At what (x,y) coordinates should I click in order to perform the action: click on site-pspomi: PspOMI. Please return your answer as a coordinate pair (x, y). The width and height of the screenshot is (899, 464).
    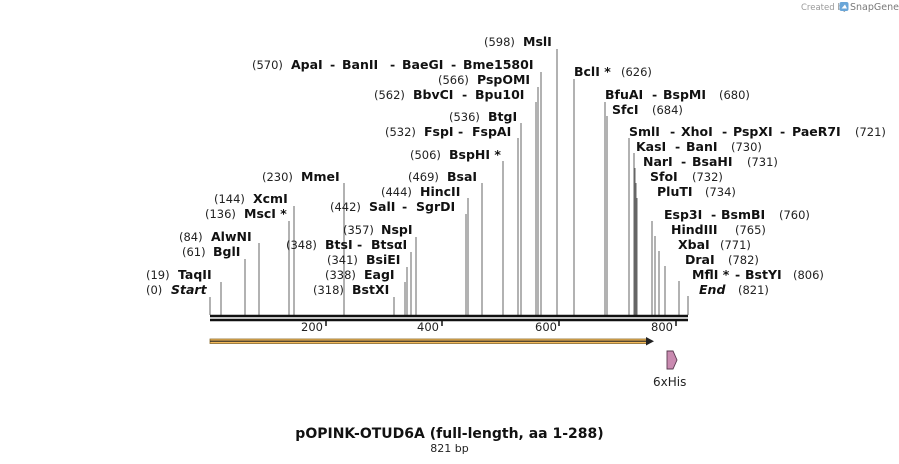
    Looking at the image, I should click on (503, 79).